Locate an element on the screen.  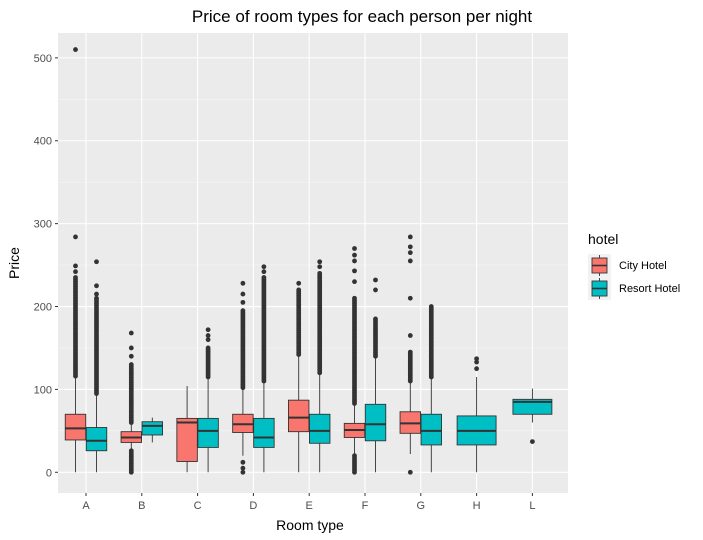
legend-entry-city-hotel: City Hotel is located at coordinates (627, 265).